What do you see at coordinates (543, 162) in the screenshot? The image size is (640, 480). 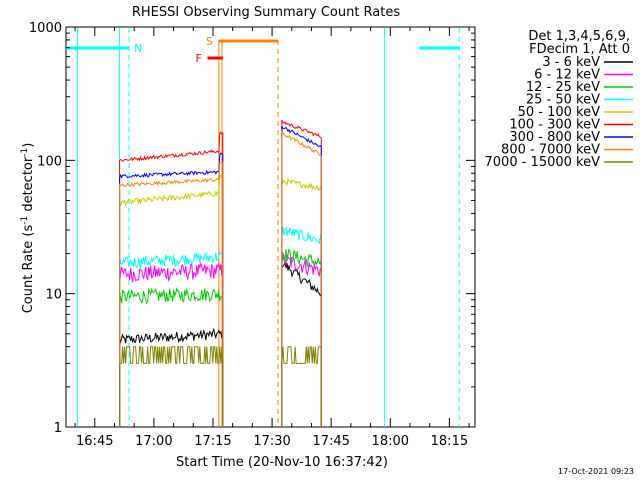 I see `legend-label: 7000 - 15000 keV` at bounding box center [543, 162].